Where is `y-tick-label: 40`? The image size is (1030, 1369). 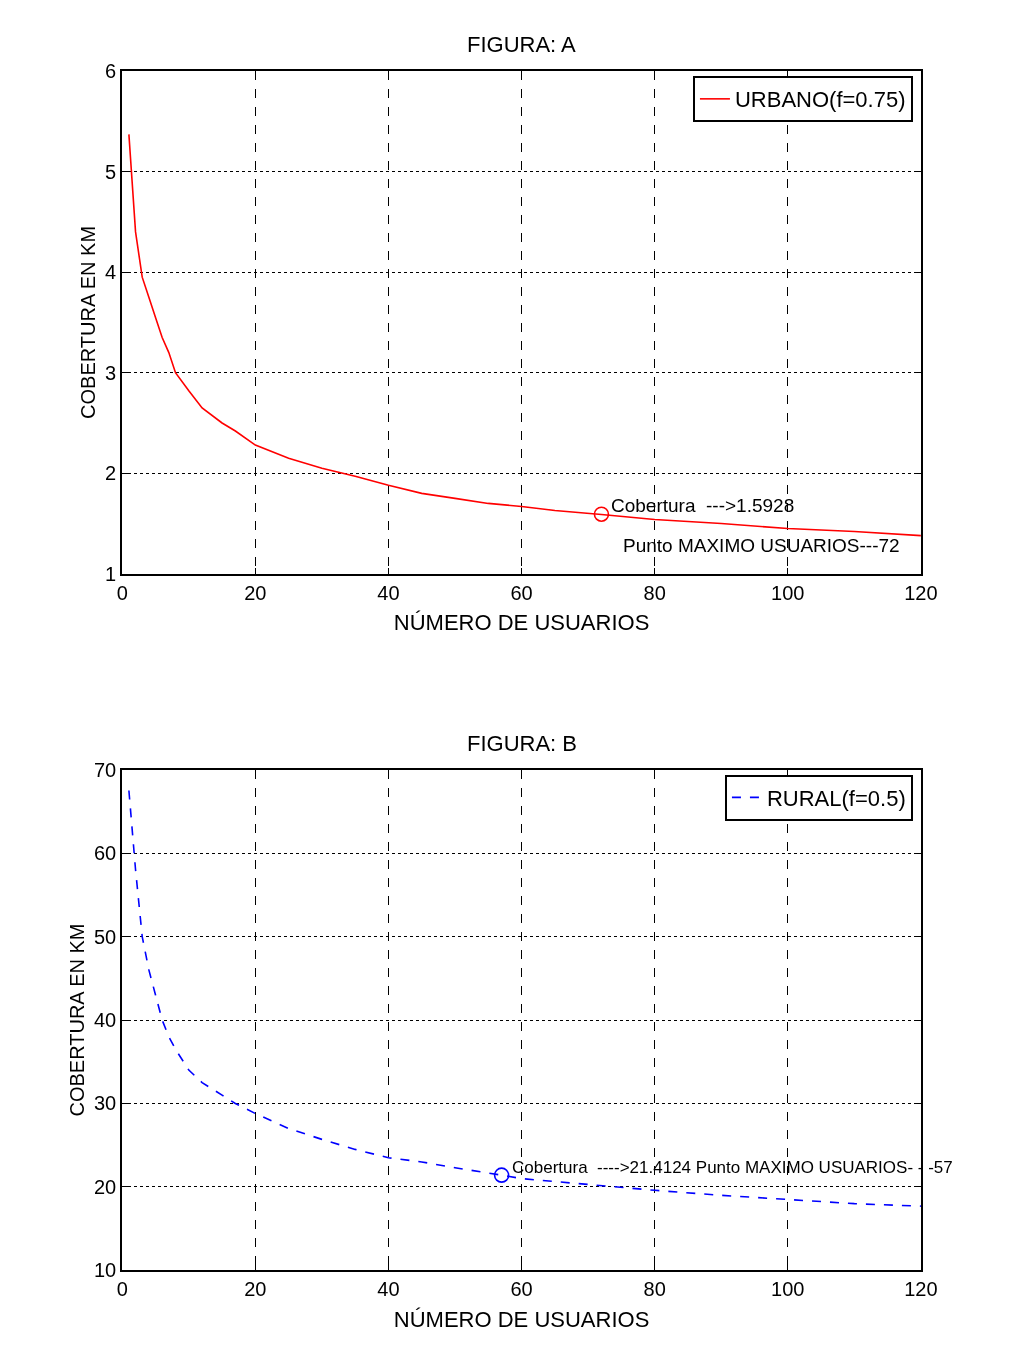 y-tick-label: 40 is located at coordinates (105, 1020).